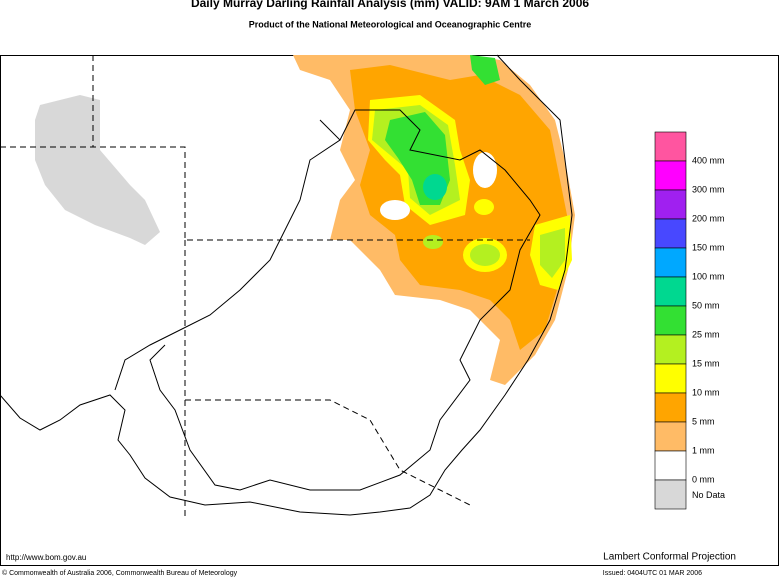 This screenshot has width=780, height=579. What do you see at coordinates (708, 276) in the screenshot?
I see `legend-label: 100 mm` at bounding box center [708, 276].